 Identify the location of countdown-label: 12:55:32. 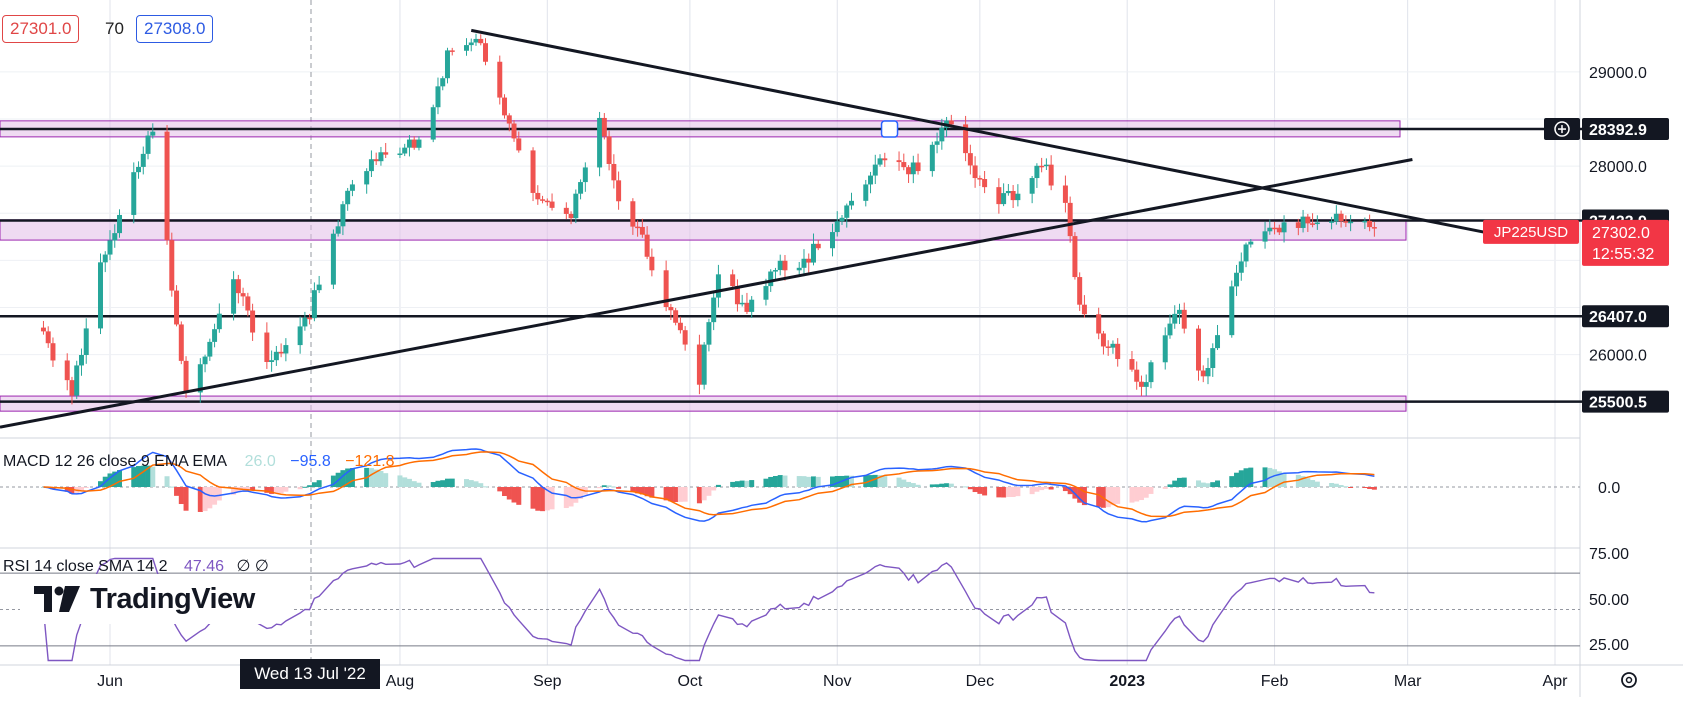
(1623, 254).